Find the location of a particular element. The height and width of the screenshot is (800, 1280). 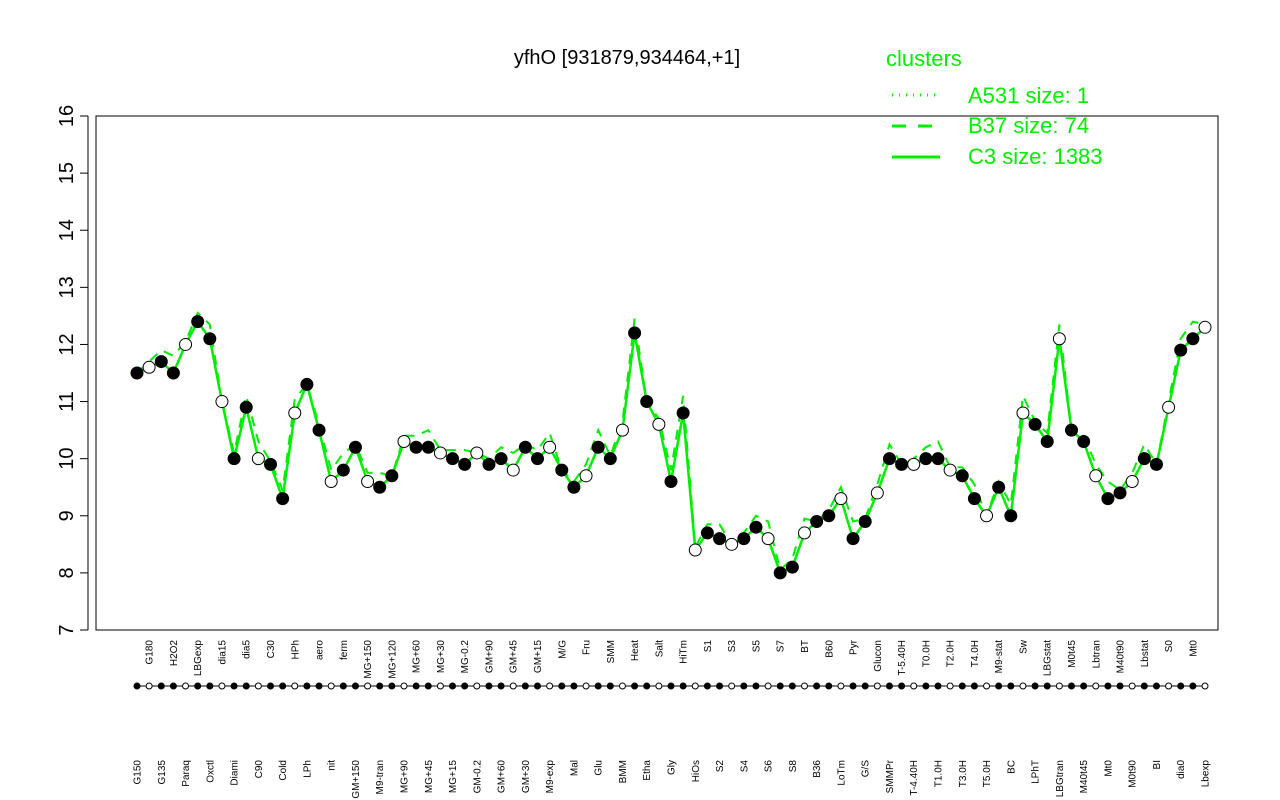

x-tick-label: M9-stat is located at coordinates (999, 657).